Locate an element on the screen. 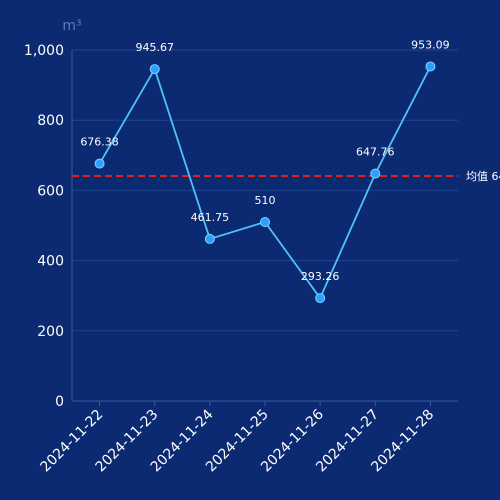  y-tick-label: 200 is located at coordinates (50, 332).